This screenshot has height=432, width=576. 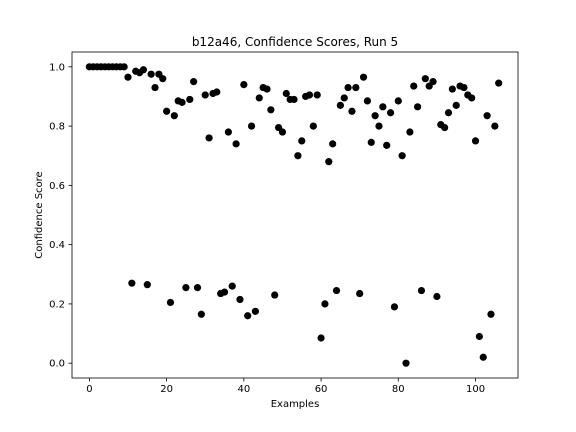 What do you see at coordinates (166, 389) in the screenshot?
I see `x-tick-label: 20` at bounding box center [166, 389].